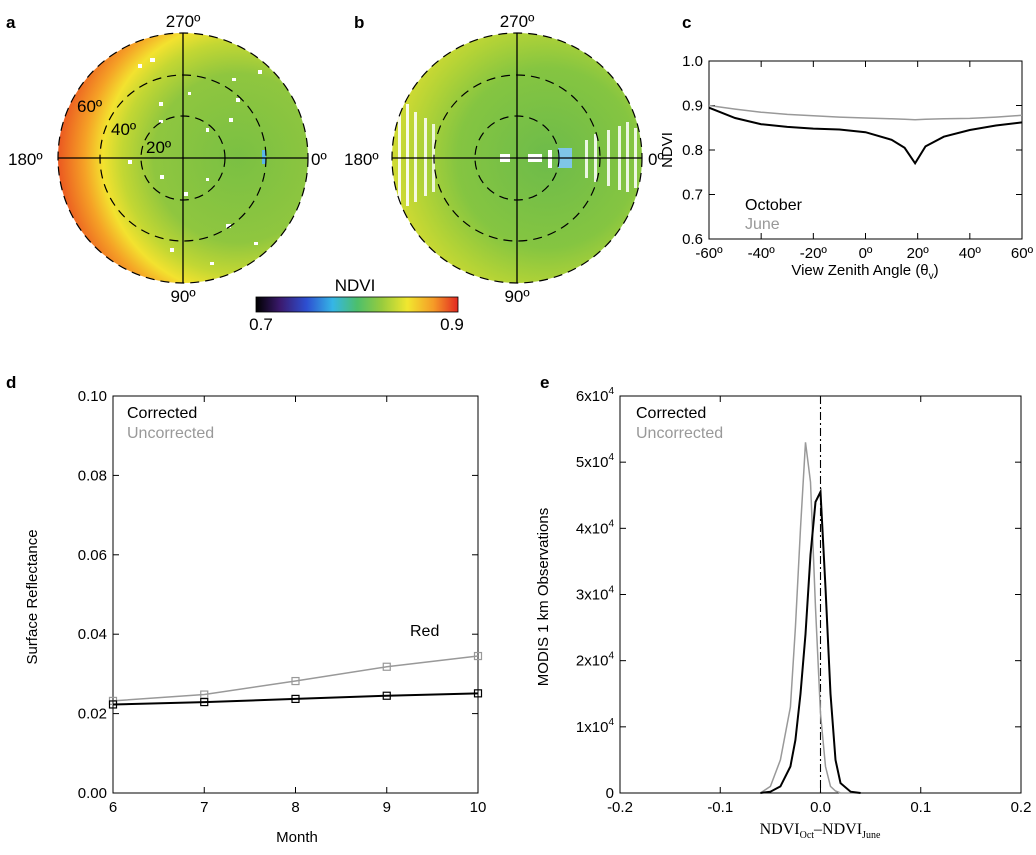 This screenshot has height=855, width=1036. What do you see at coordinates (170, 433) in the screenshot?
I see `panel-d-legend-uncorrected: Uncorrected` at bounding box center [170, 433].